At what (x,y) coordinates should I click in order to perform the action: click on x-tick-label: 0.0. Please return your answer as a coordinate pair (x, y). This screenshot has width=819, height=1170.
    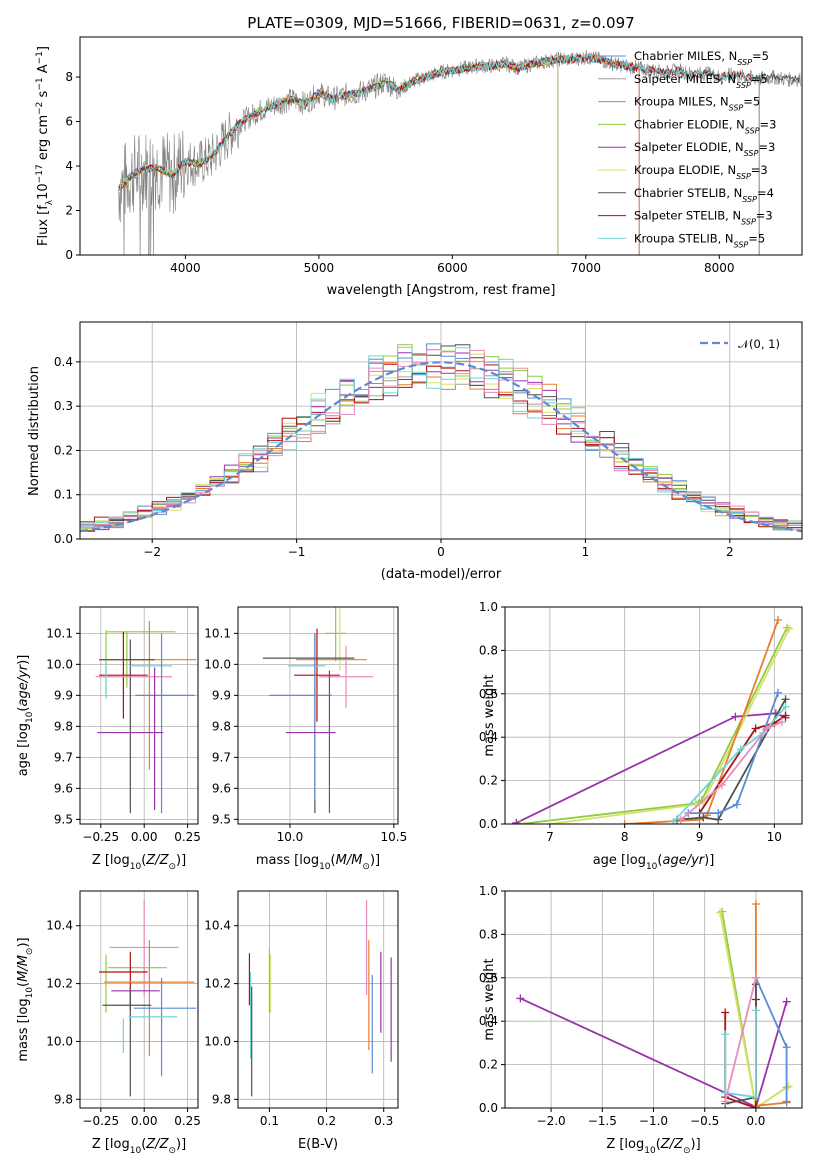
    Looking at the image, I should click on (755, 1121).